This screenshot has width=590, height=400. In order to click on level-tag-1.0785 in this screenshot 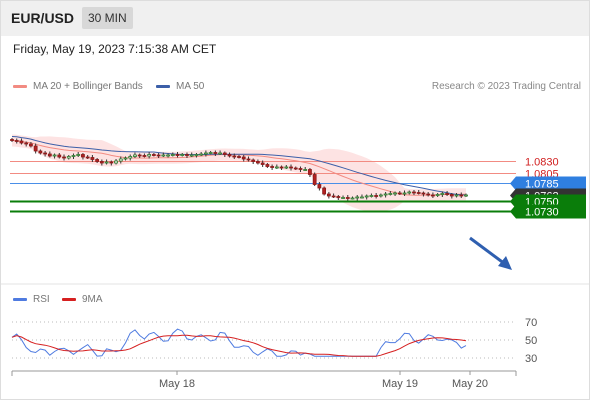, I will do `click(551, 183)`.